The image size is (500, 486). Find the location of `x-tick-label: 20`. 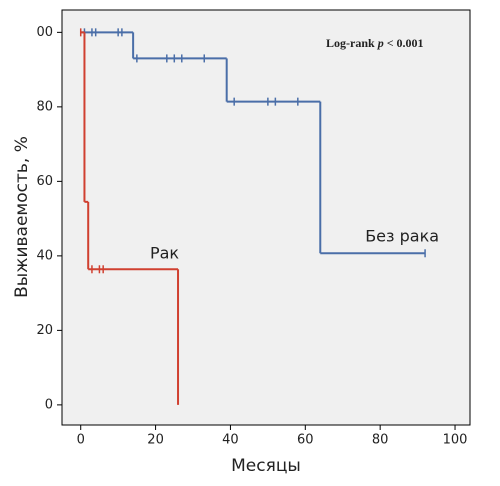

x-tick-label: 20 is located at coordinates (155, 440).